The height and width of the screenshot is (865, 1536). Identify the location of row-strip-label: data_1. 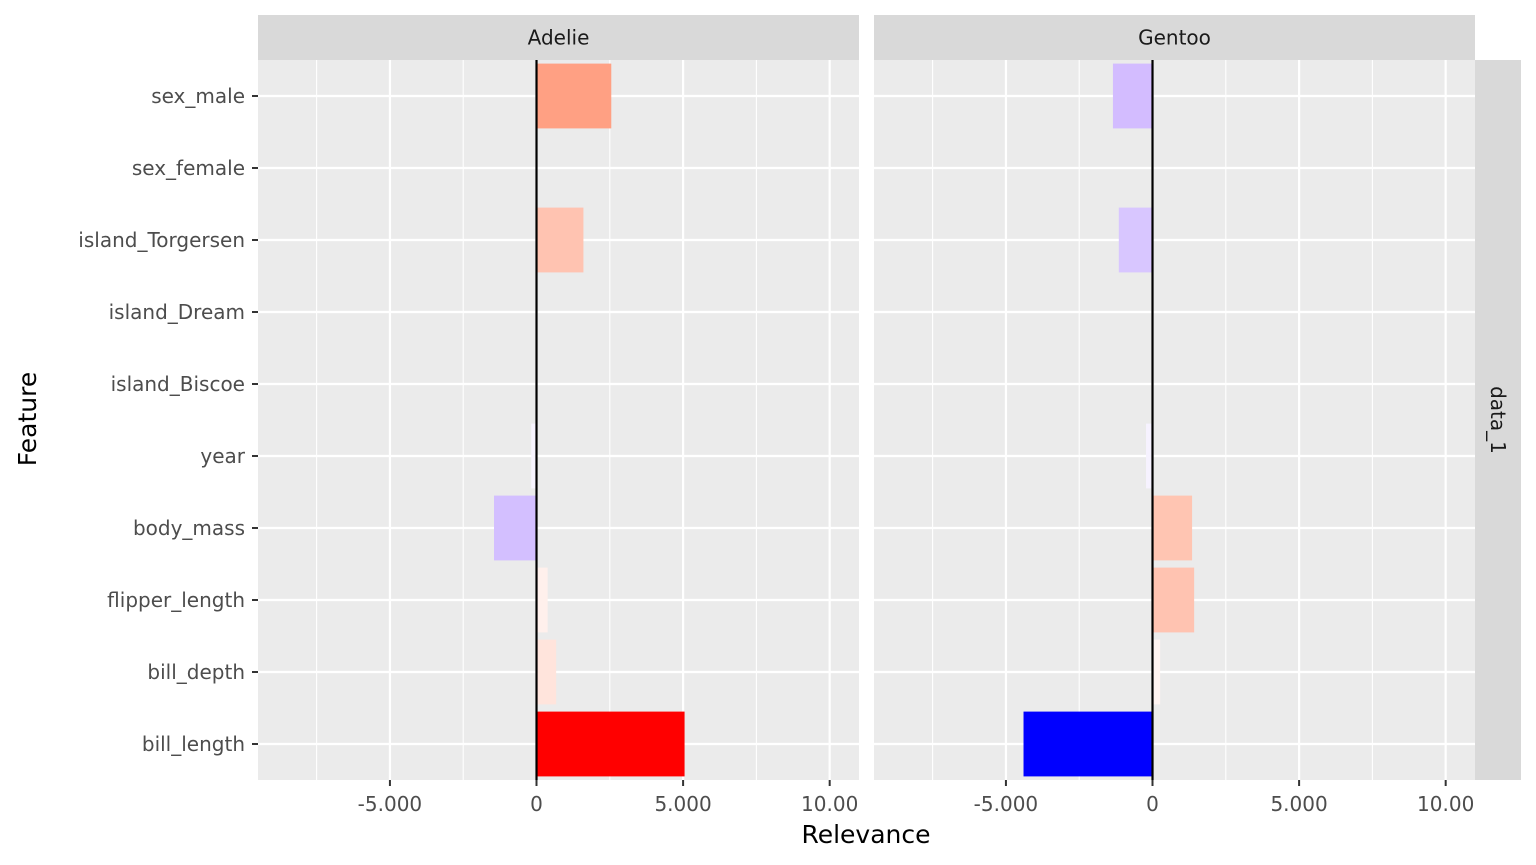
(1498, 420).